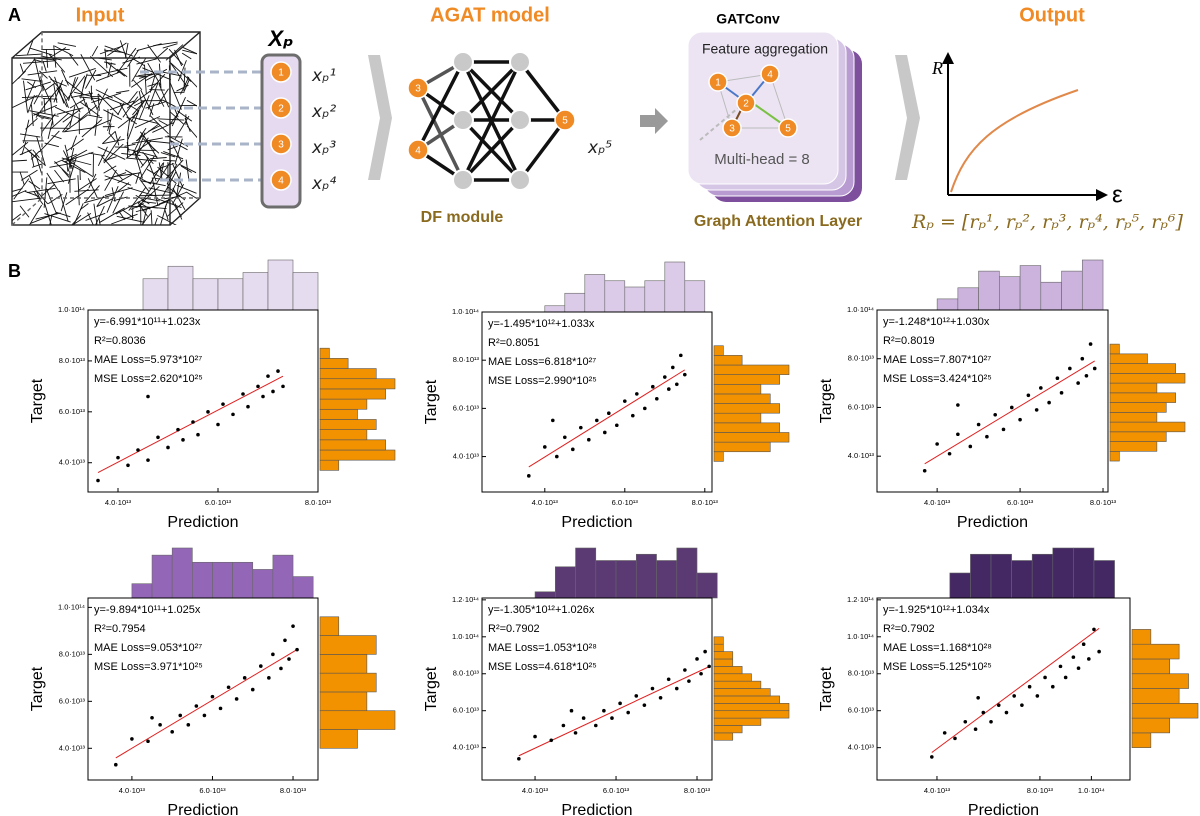 The height and width of the screenshot is (816, 1200). What do you see at coordinates (148, 667) in the screenshot?
I see `fit-annotation: MSE Loss=3.971*10²⁵` at bounding box center [148, 667].